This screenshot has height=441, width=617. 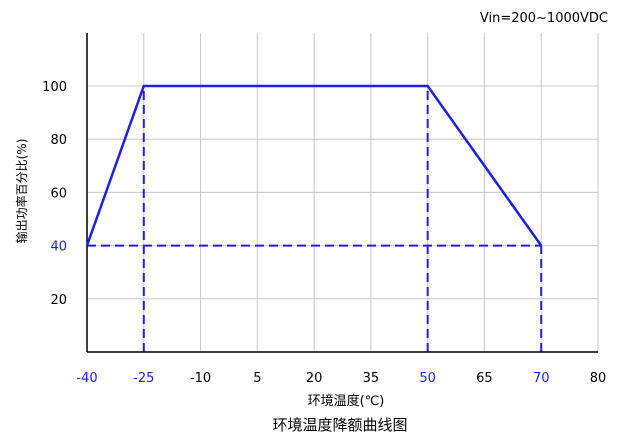 I want to click on x-tick-label: 80, so click(x=598, y=378).